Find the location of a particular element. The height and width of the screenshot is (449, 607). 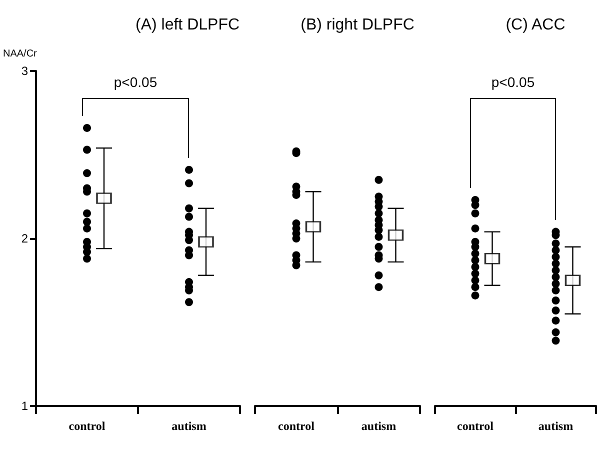

chart-title: (C) ACC is located at coordinates (536, 25).